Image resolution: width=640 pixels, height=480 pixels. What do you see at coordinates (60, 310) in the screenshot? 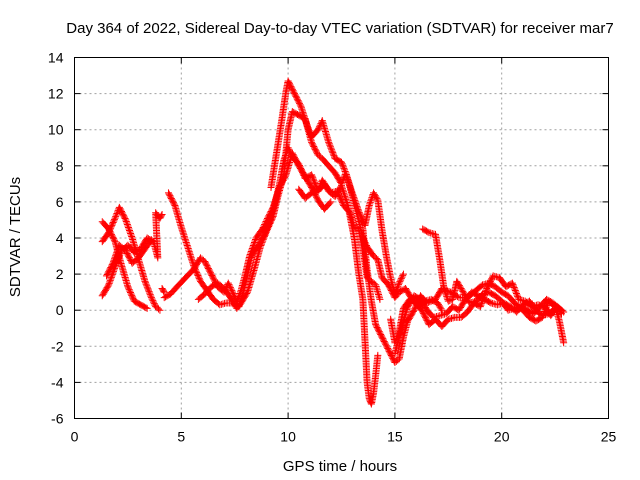
I see `y-tick-label: 0` at bounding box center [60, 310].